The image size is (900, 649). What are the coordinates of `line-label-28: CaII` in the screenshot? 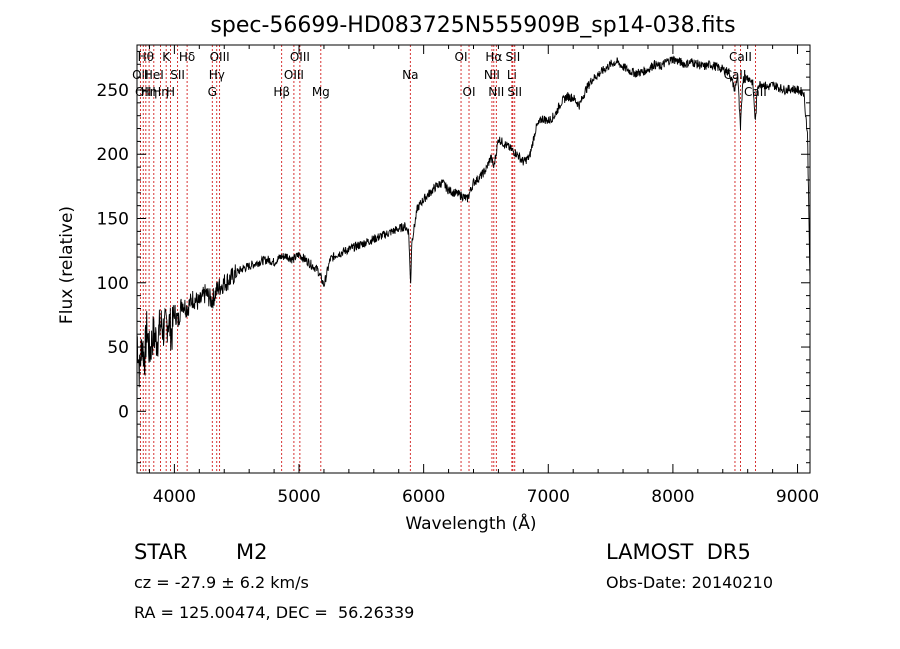 It's located at (755, 92).